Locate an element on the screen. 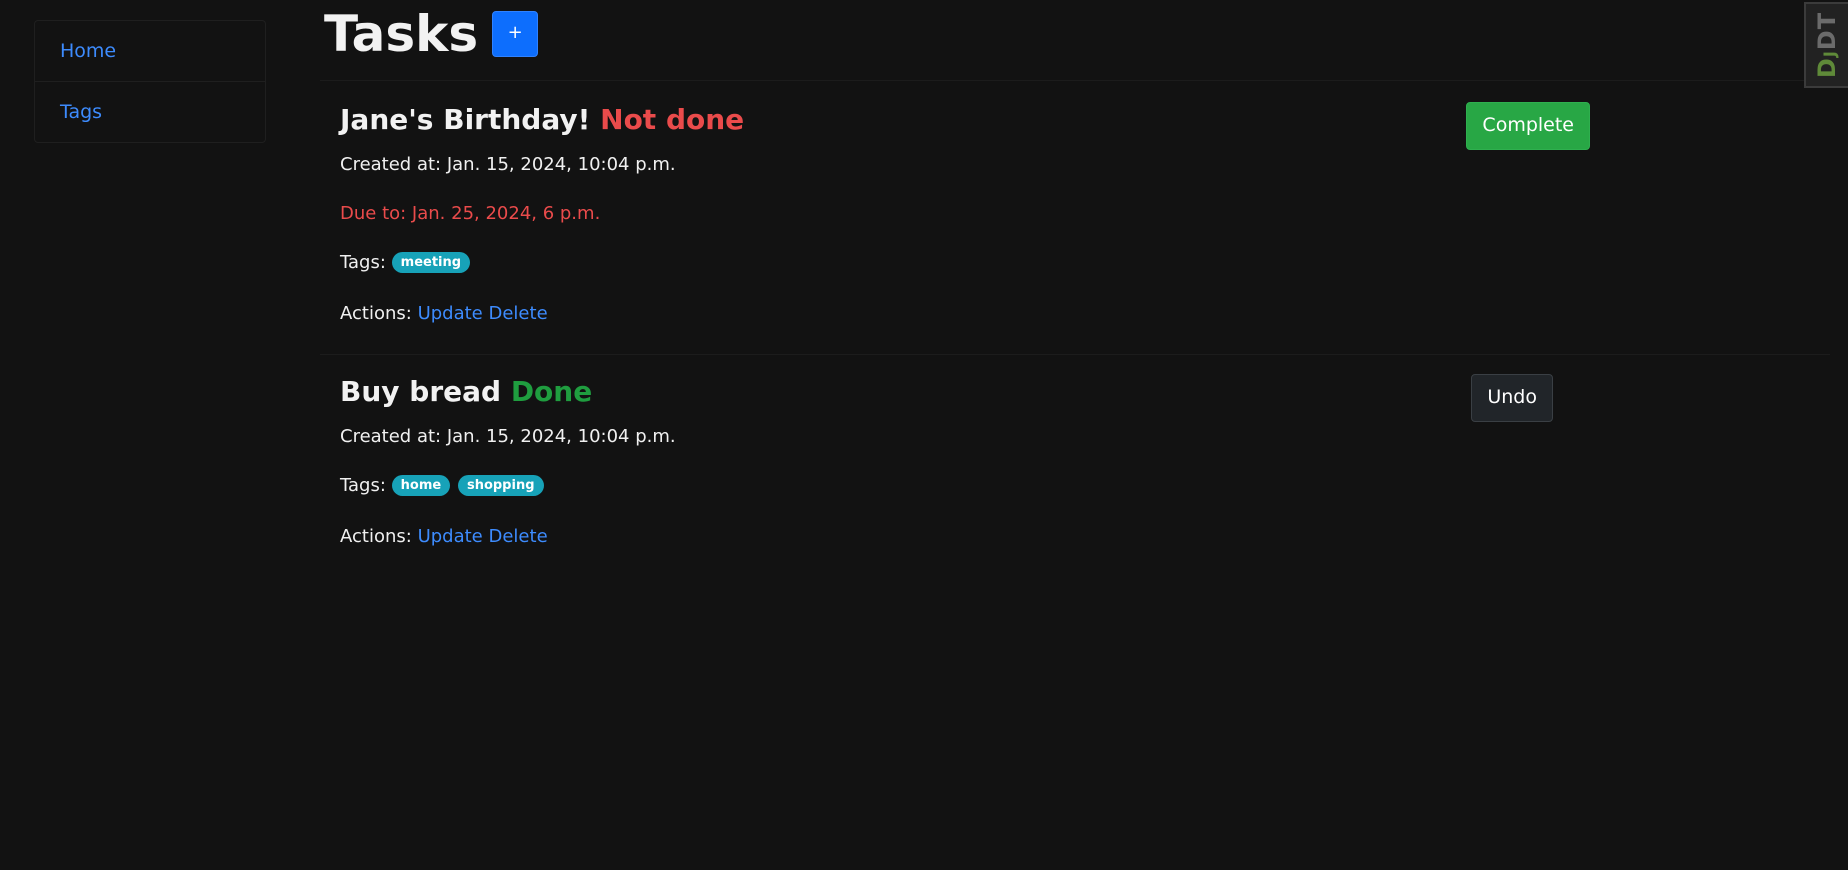  sidebar: Home Tags is located at coordinates (150, 81).